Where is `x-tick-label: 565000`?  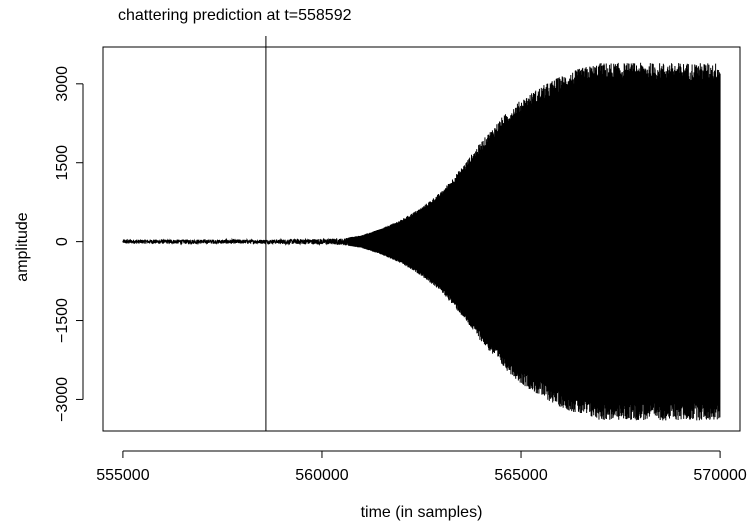 x-tick-label: 565000 is located at coordinates (520, 475).